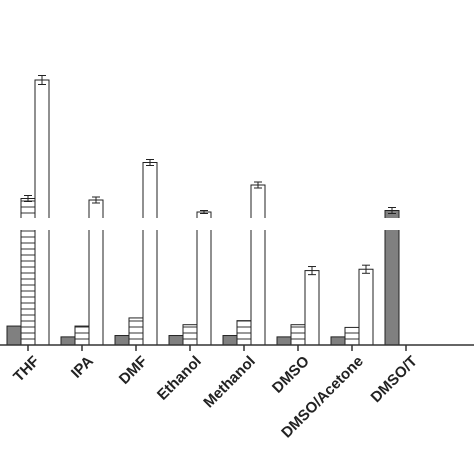 This screenshot has width=474, height=474. Describe the element at coordinates (26, 369) in the screenshot. I see `category-label-thf: THF` at that location.